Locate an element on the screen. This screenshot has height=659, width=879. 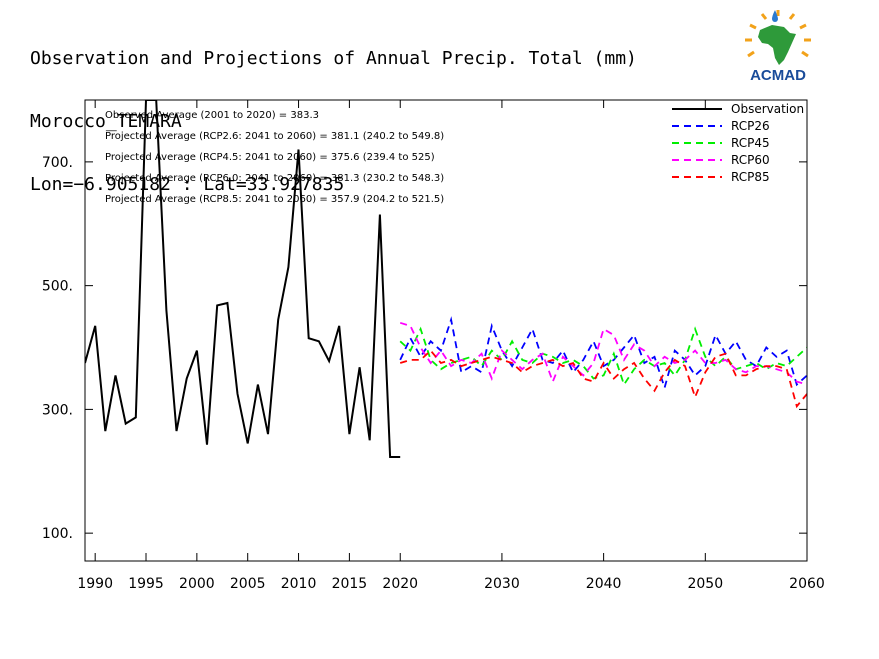
x-tick-label-2010: 2010 is located at coordinates (299, 584).